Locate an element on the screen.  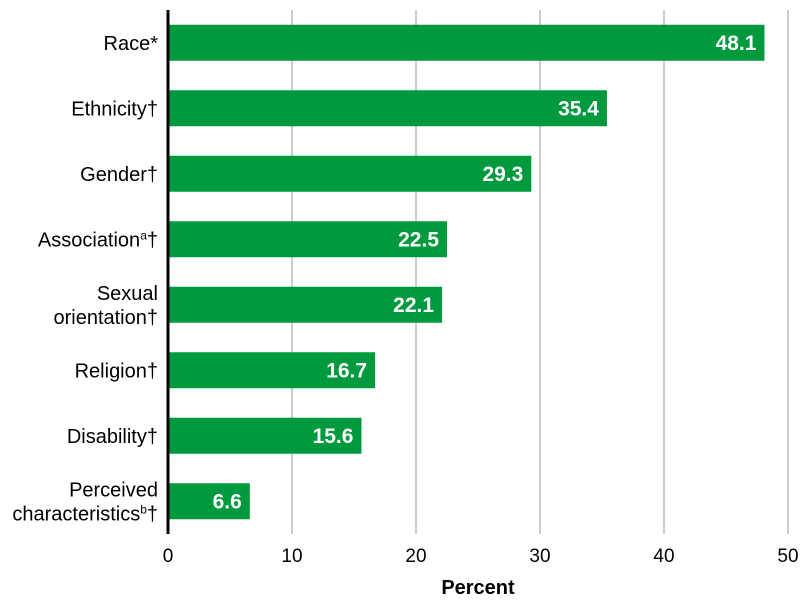
bar-value-label: 6.6 is located at coordinates (227, 501).